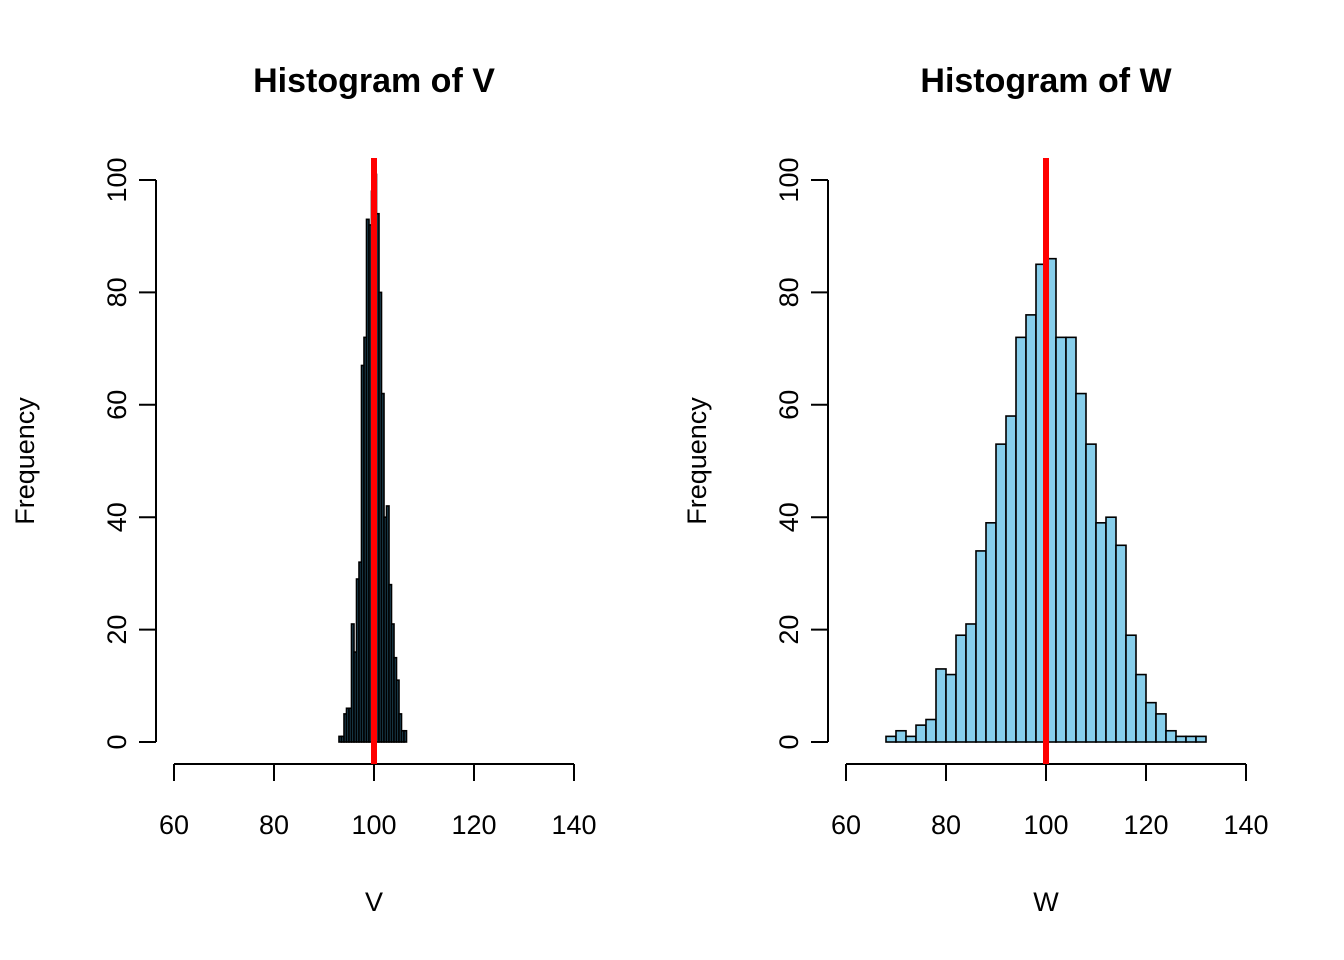  I want to click on histogram-w-y-tick-label: 100, so click(789, 179).